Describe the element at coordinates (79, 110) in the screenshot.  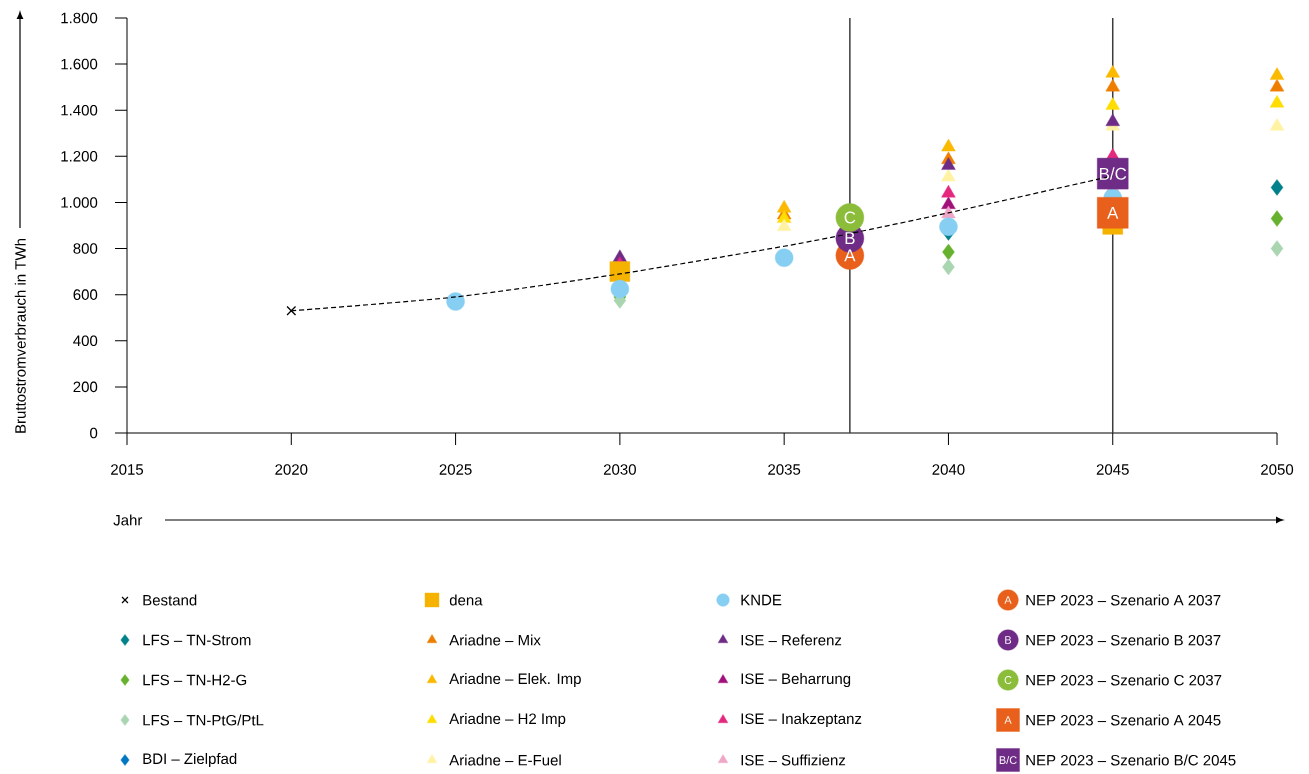
I see `y-tick-label: 1.400` at that location.